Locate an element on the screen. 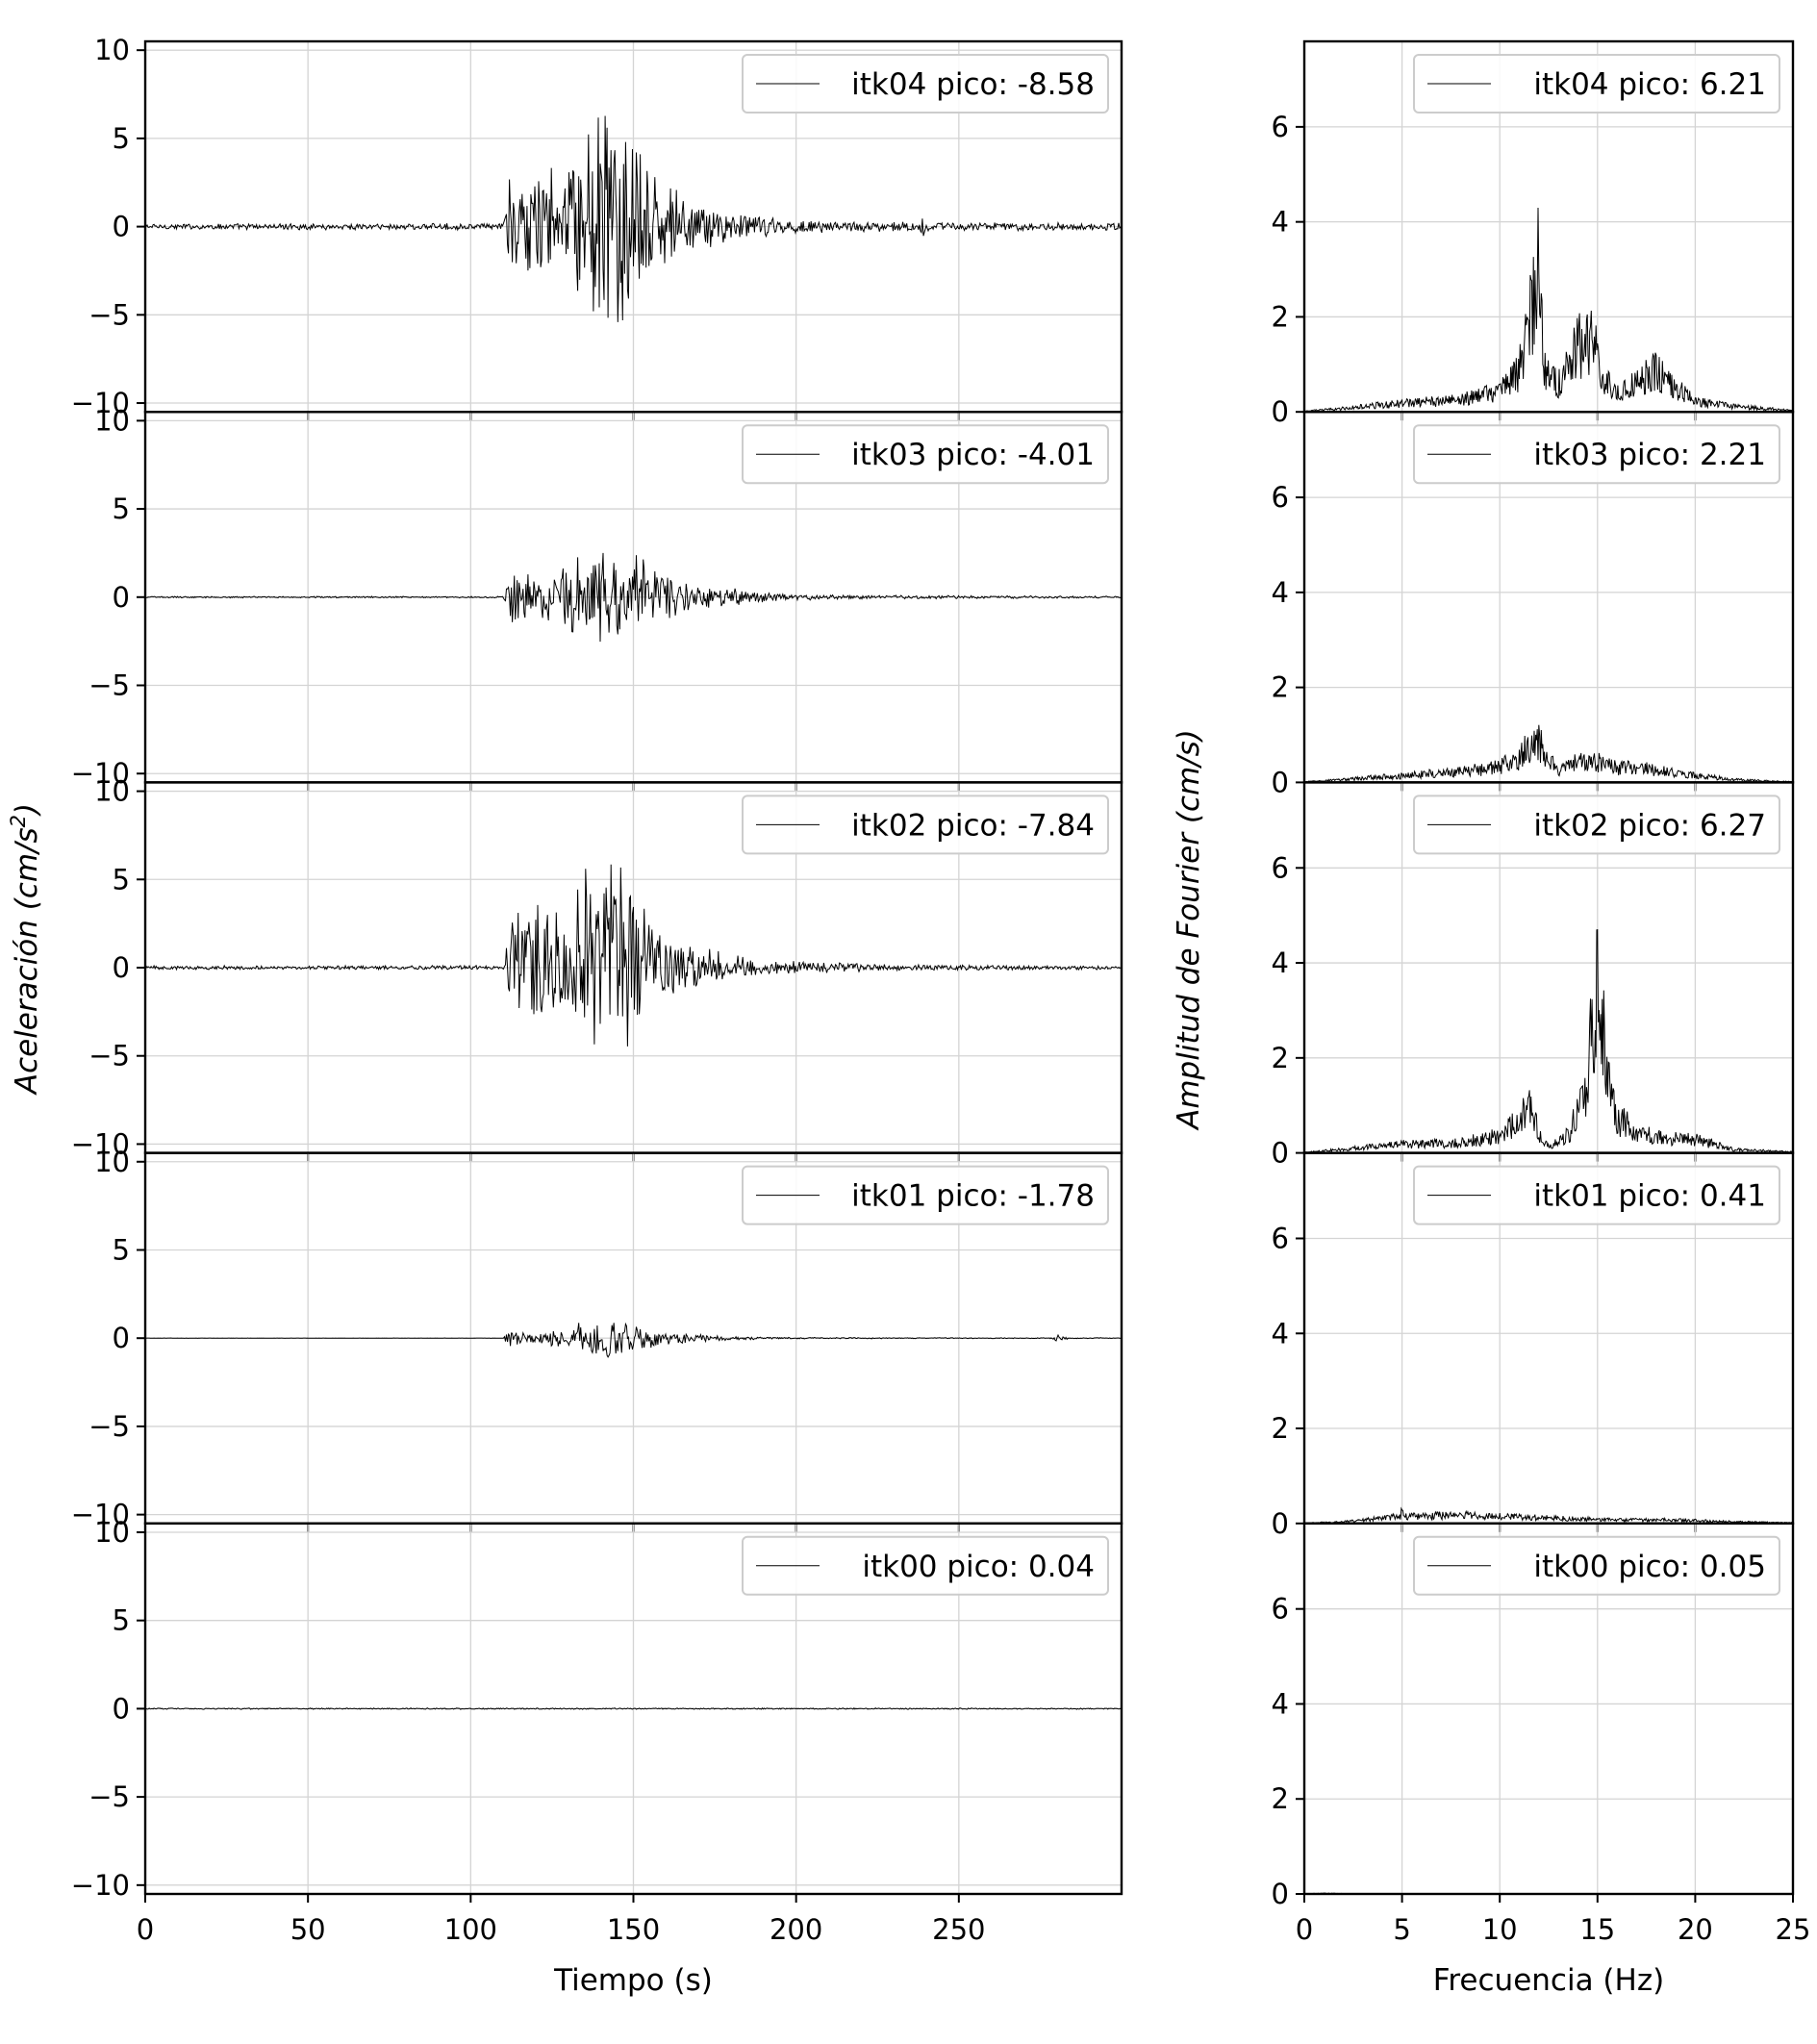  y-axis-title-spectra: Amplitud de Fourier (cm/s) is located at coordinates (1189, 930).